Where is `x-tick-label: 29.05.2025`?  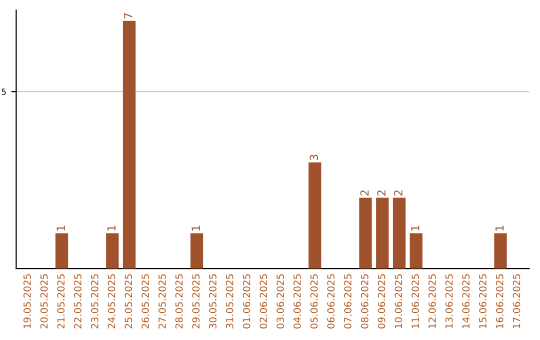 x-tick-label: 29.05.2025 is located at coordinates (196, 301).